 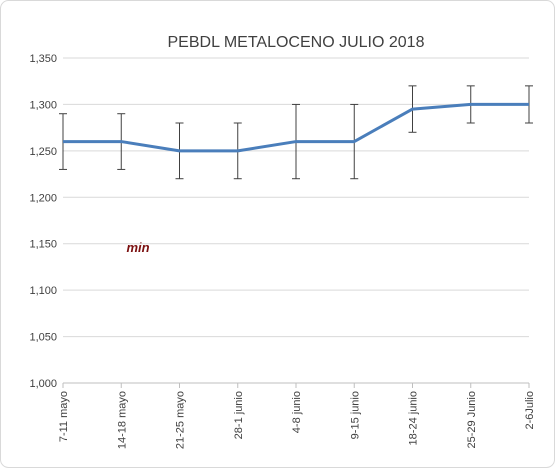 I want to click on x-tick-label: 25-29 Junio, so click(x=472, y=420).